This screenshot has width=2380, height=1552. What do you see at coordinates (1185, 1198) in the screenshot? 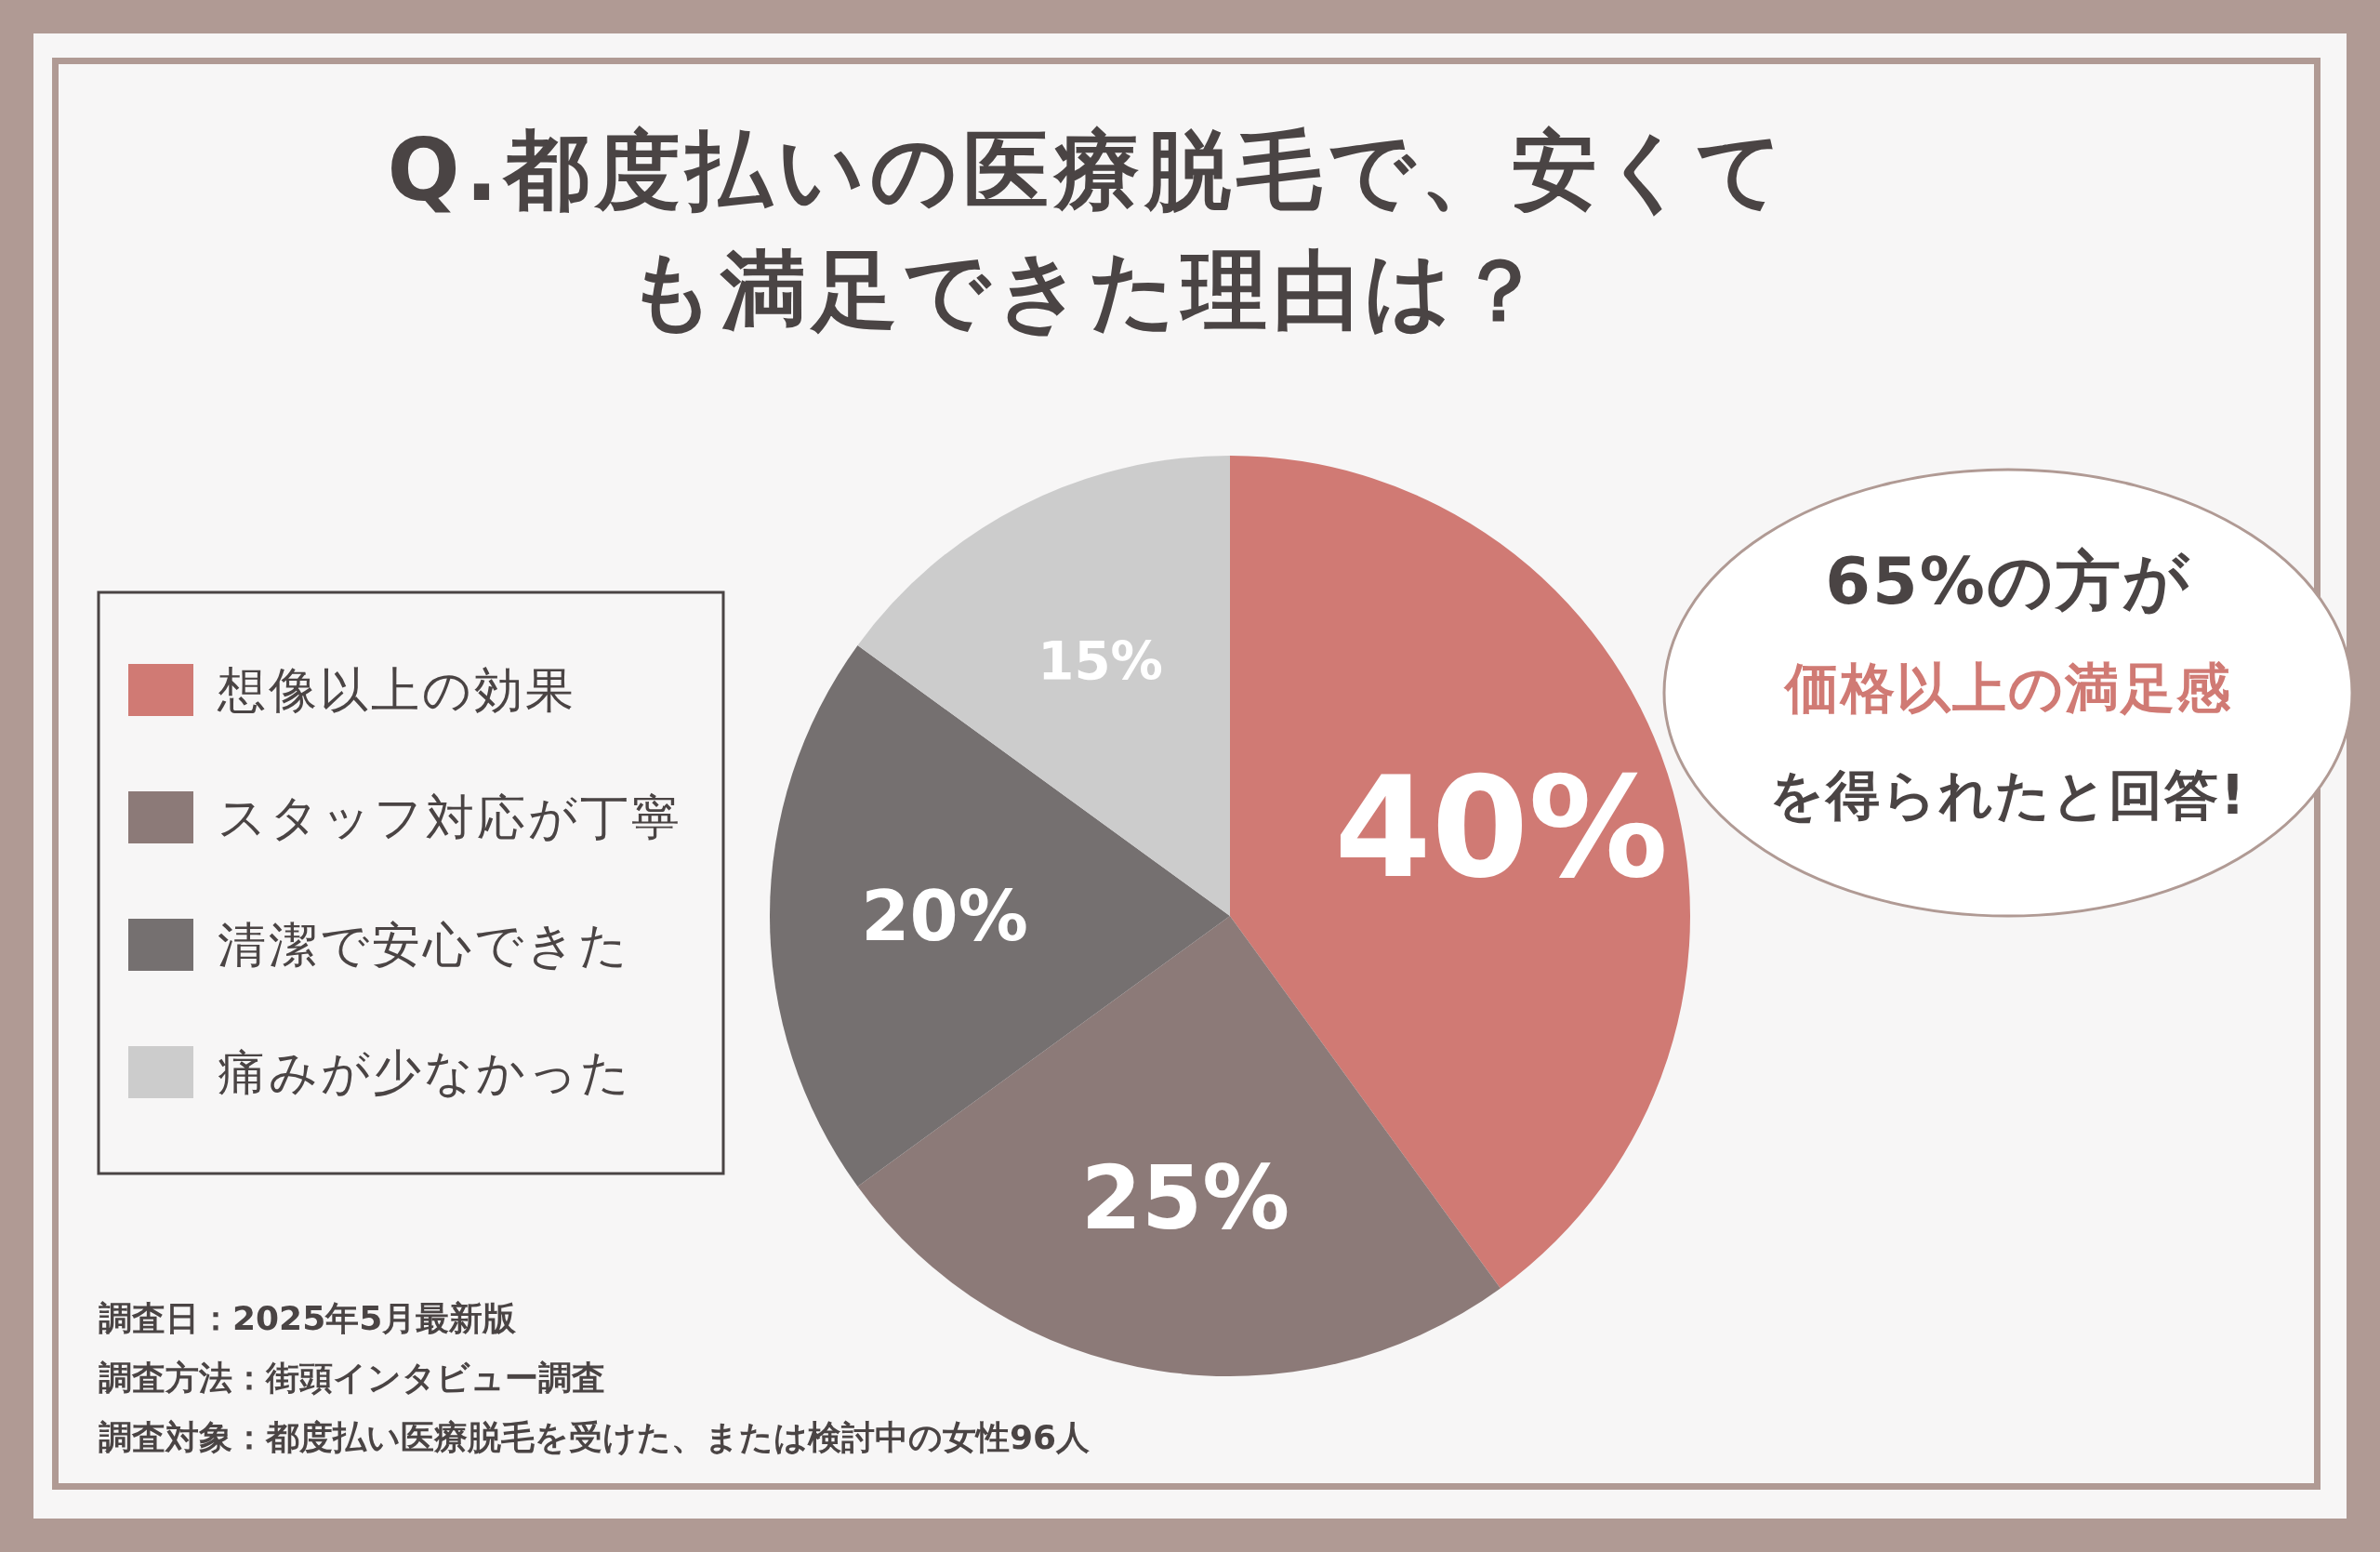
I see `data-label: 25%` at bounding box center [1185, 1198].